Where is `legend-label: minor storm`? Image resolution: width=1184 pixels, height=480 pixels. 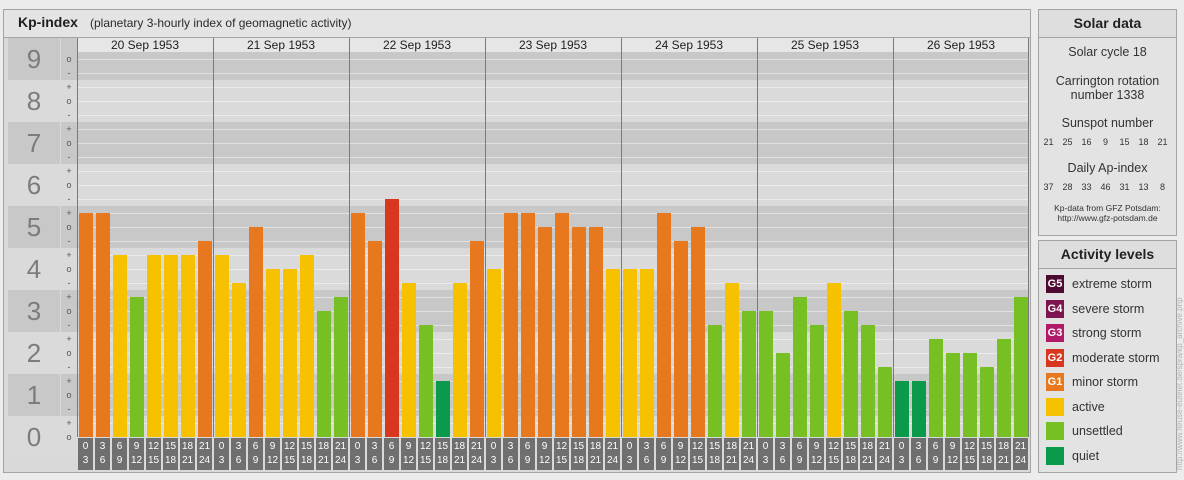 legend-label: minor storm is located at coordinates (1105, 382).